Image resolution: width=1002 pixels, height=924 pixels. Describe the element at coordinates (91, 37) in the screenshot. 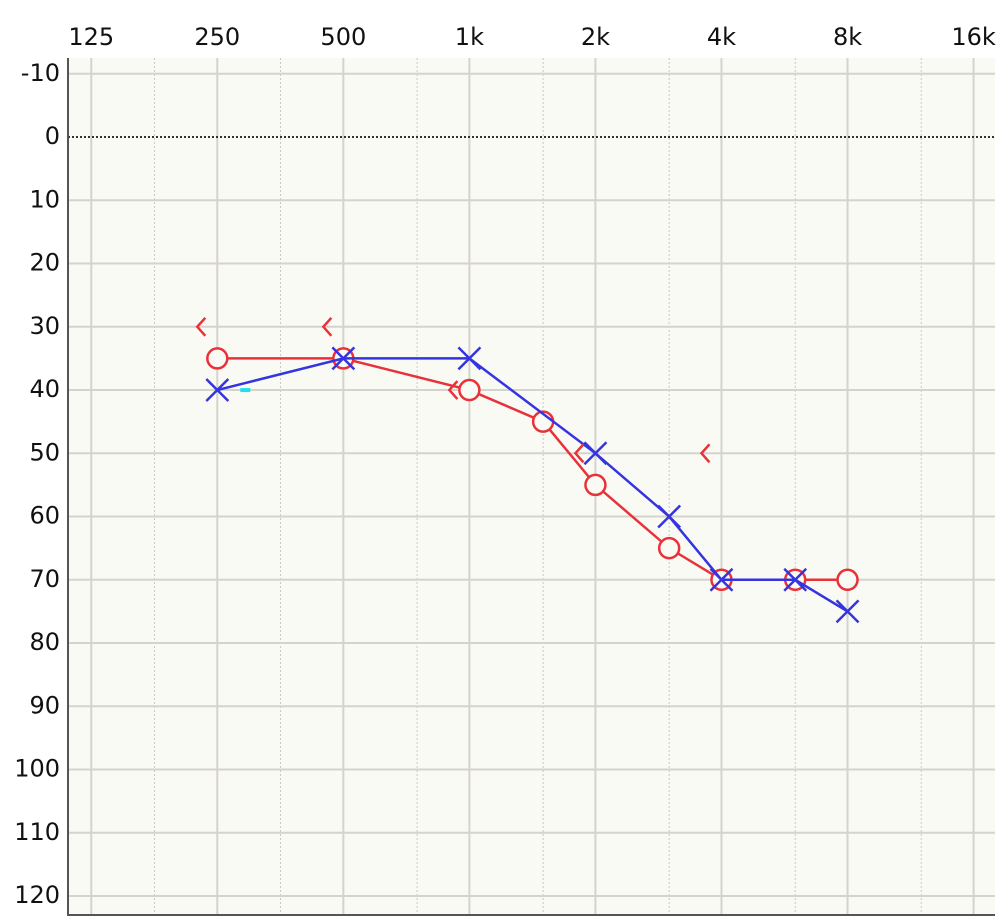

I see `x-tick-label: 125` at that location.